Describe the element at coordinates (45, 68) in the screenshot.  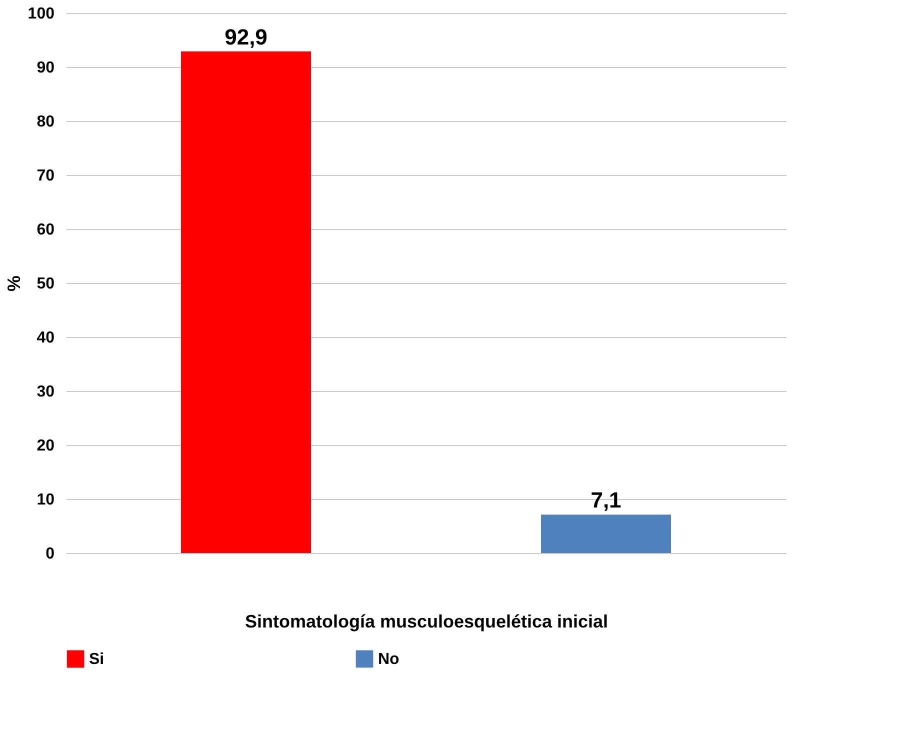
I see `y-tick-label: 90` at that location.